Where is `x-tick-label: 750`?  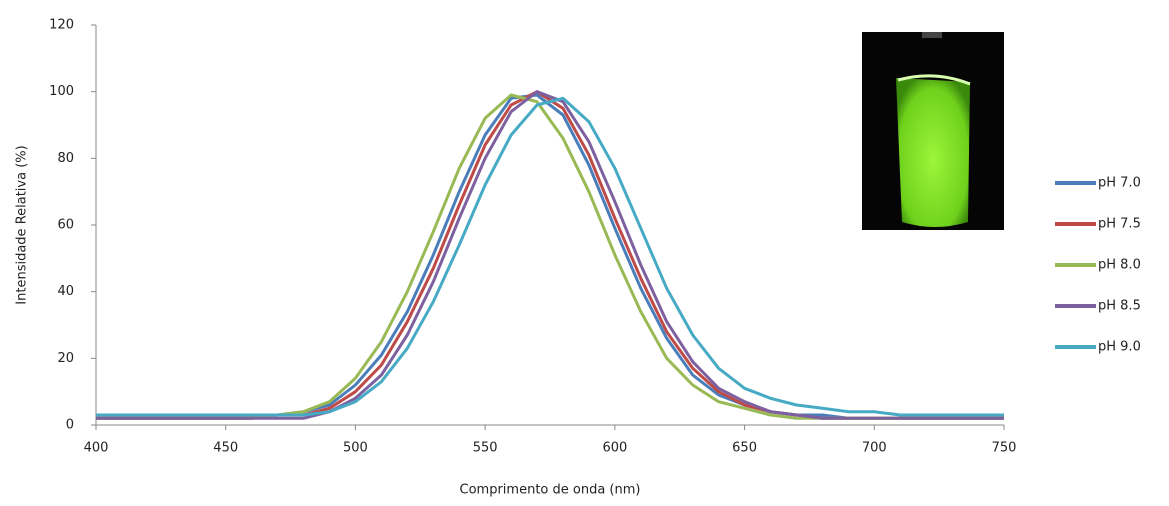
x-tick-label: 750 is located at coordinates (1004, 448).